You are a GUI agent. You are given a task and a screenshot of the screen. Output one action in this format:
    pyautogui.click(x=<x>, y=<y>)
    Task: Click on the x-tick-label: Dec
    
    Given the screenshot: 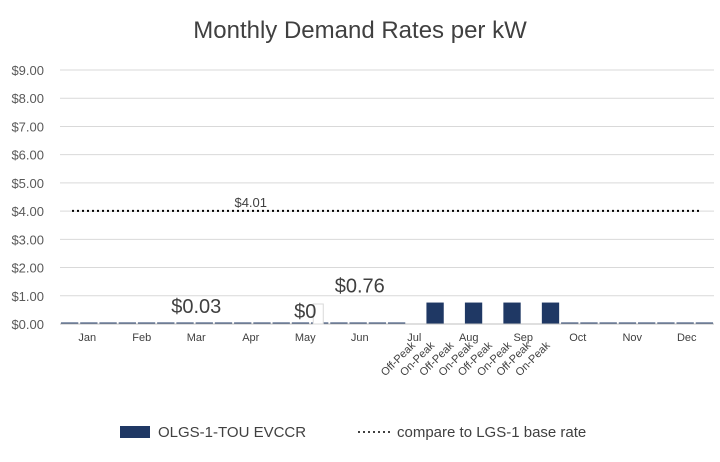 What is the action you would take?
    pyautogui.click(x=687, y=338)
    